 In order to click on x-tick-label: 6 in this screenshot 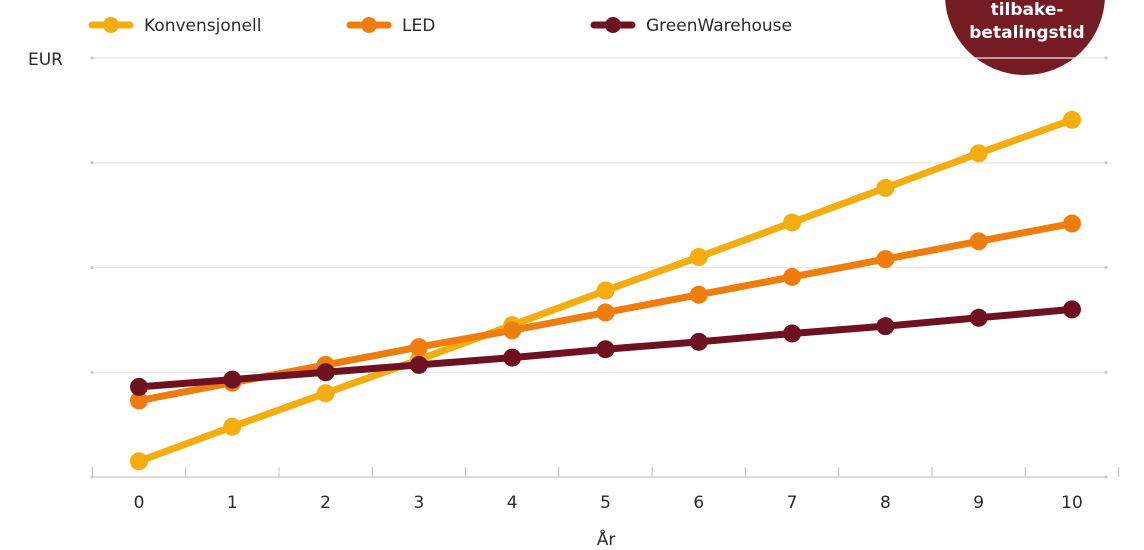, I will do `click(698, 503)`.